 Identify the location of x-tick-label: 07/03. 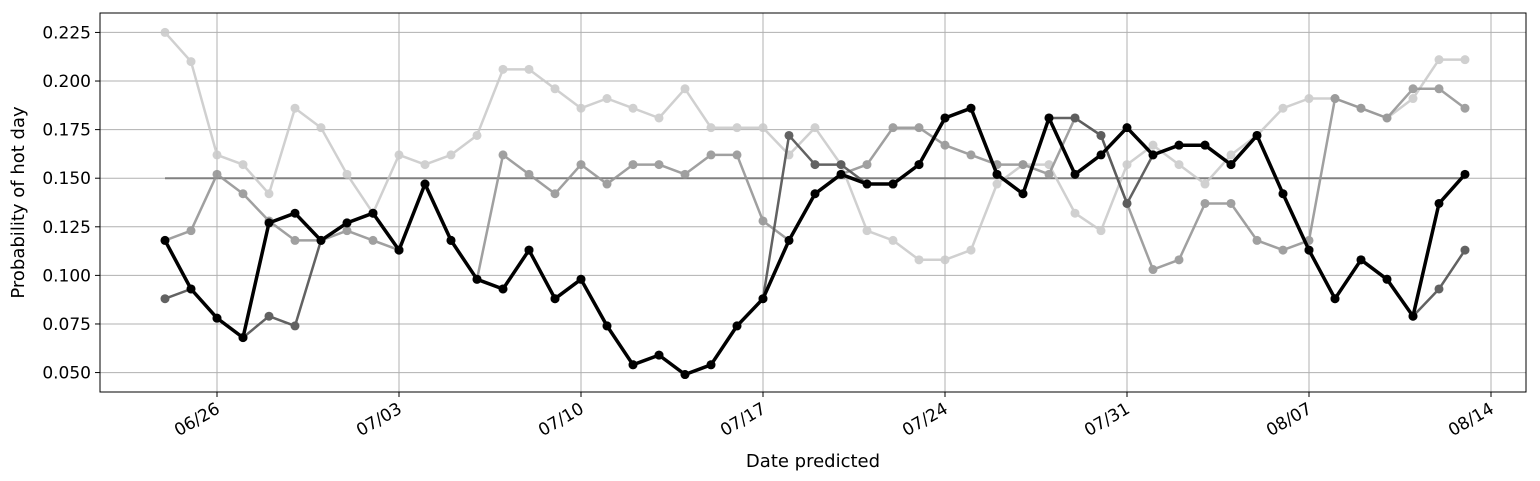
(379, 420).